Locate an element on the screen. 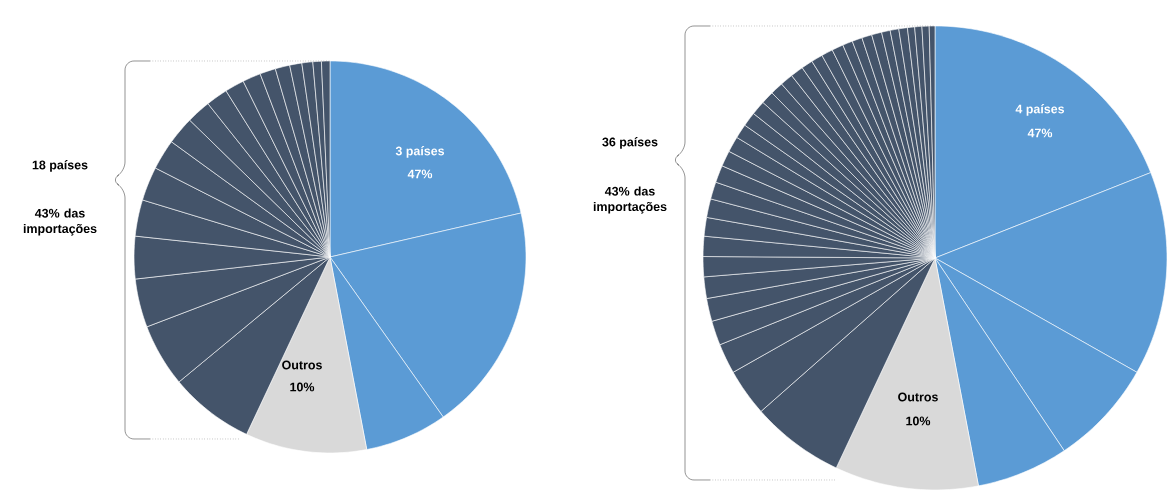  text: 18 países is located at coordinates (60, 166).